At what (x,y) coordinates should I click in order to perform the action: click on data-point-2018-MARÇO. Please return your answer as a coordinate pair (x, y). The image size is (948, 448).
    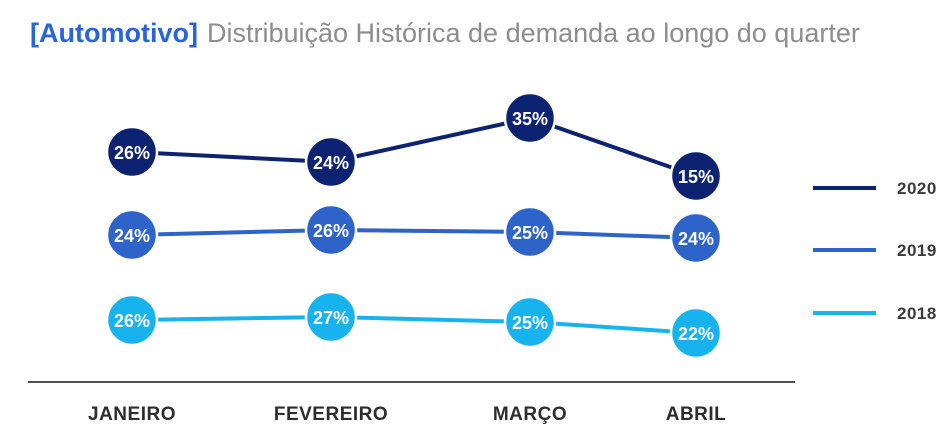
    Looking at the image, I should click on (530, 322).